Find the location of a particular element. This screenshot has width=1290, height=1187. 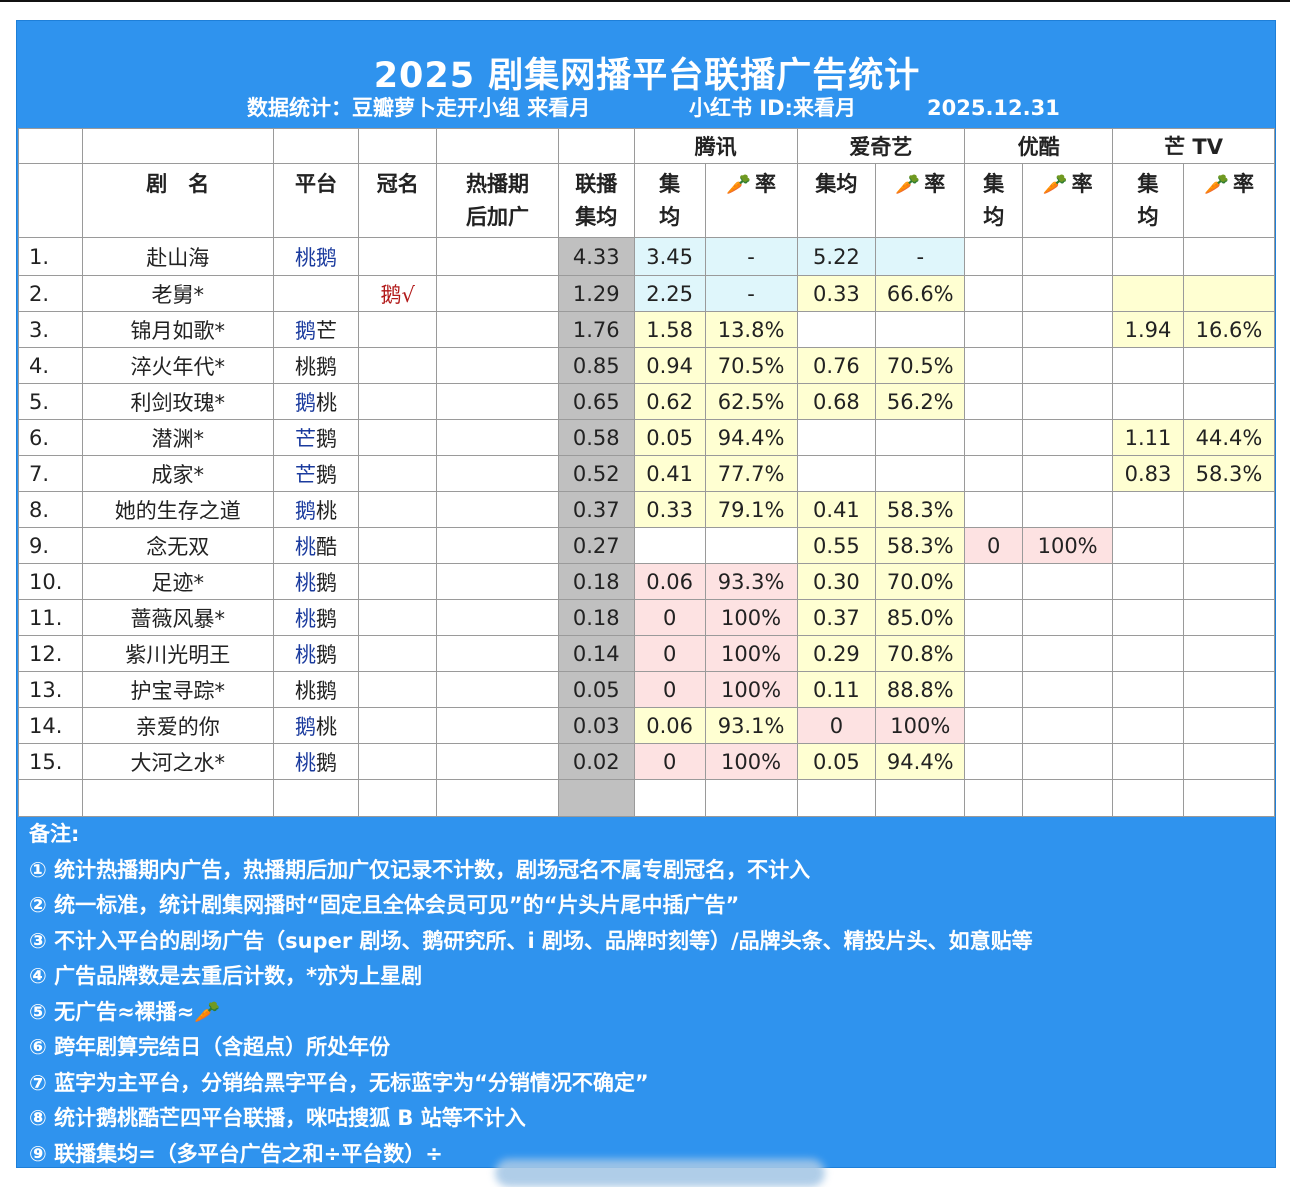

platform-code: 桃 is located at coordinates (305, 582).